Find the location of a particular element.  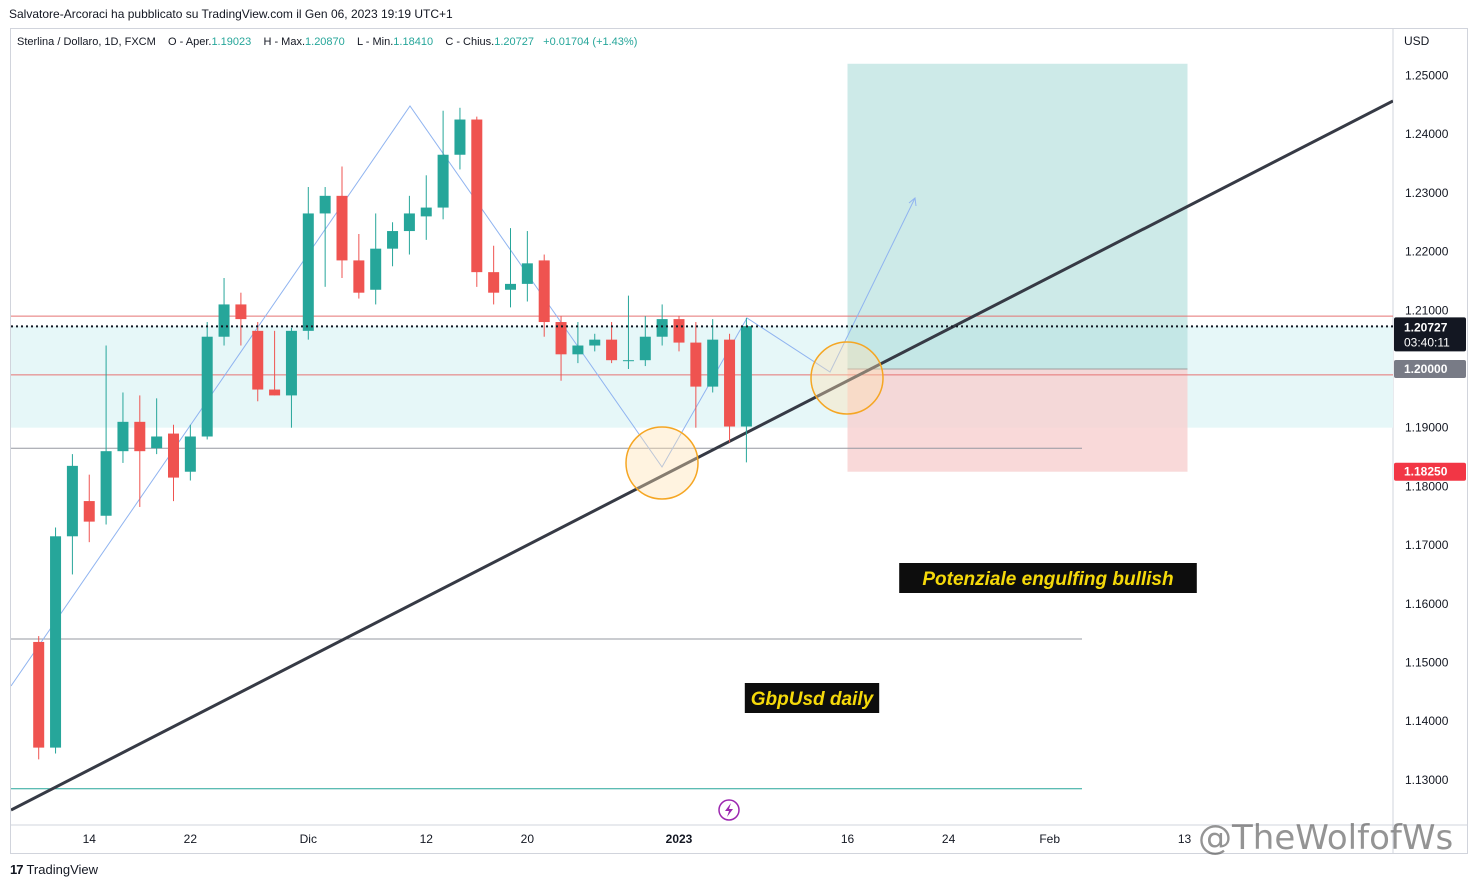

x-tick-label: 20 is located at coordinates (528, 839).